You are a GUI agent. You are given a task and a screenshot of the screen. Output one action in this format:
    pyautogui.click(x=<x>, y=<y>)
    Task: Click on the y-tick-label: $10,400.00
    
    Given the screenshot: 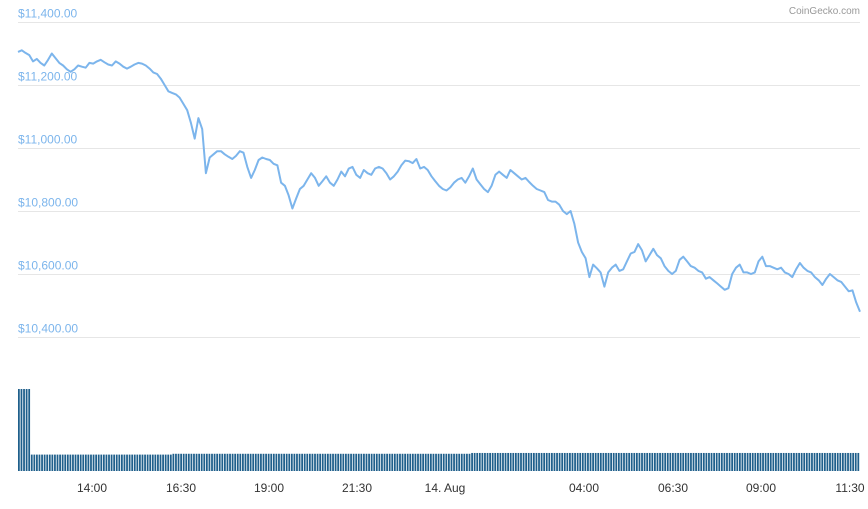 What is the action you would take?
    pyautogui.click(x=48, y=329)
    